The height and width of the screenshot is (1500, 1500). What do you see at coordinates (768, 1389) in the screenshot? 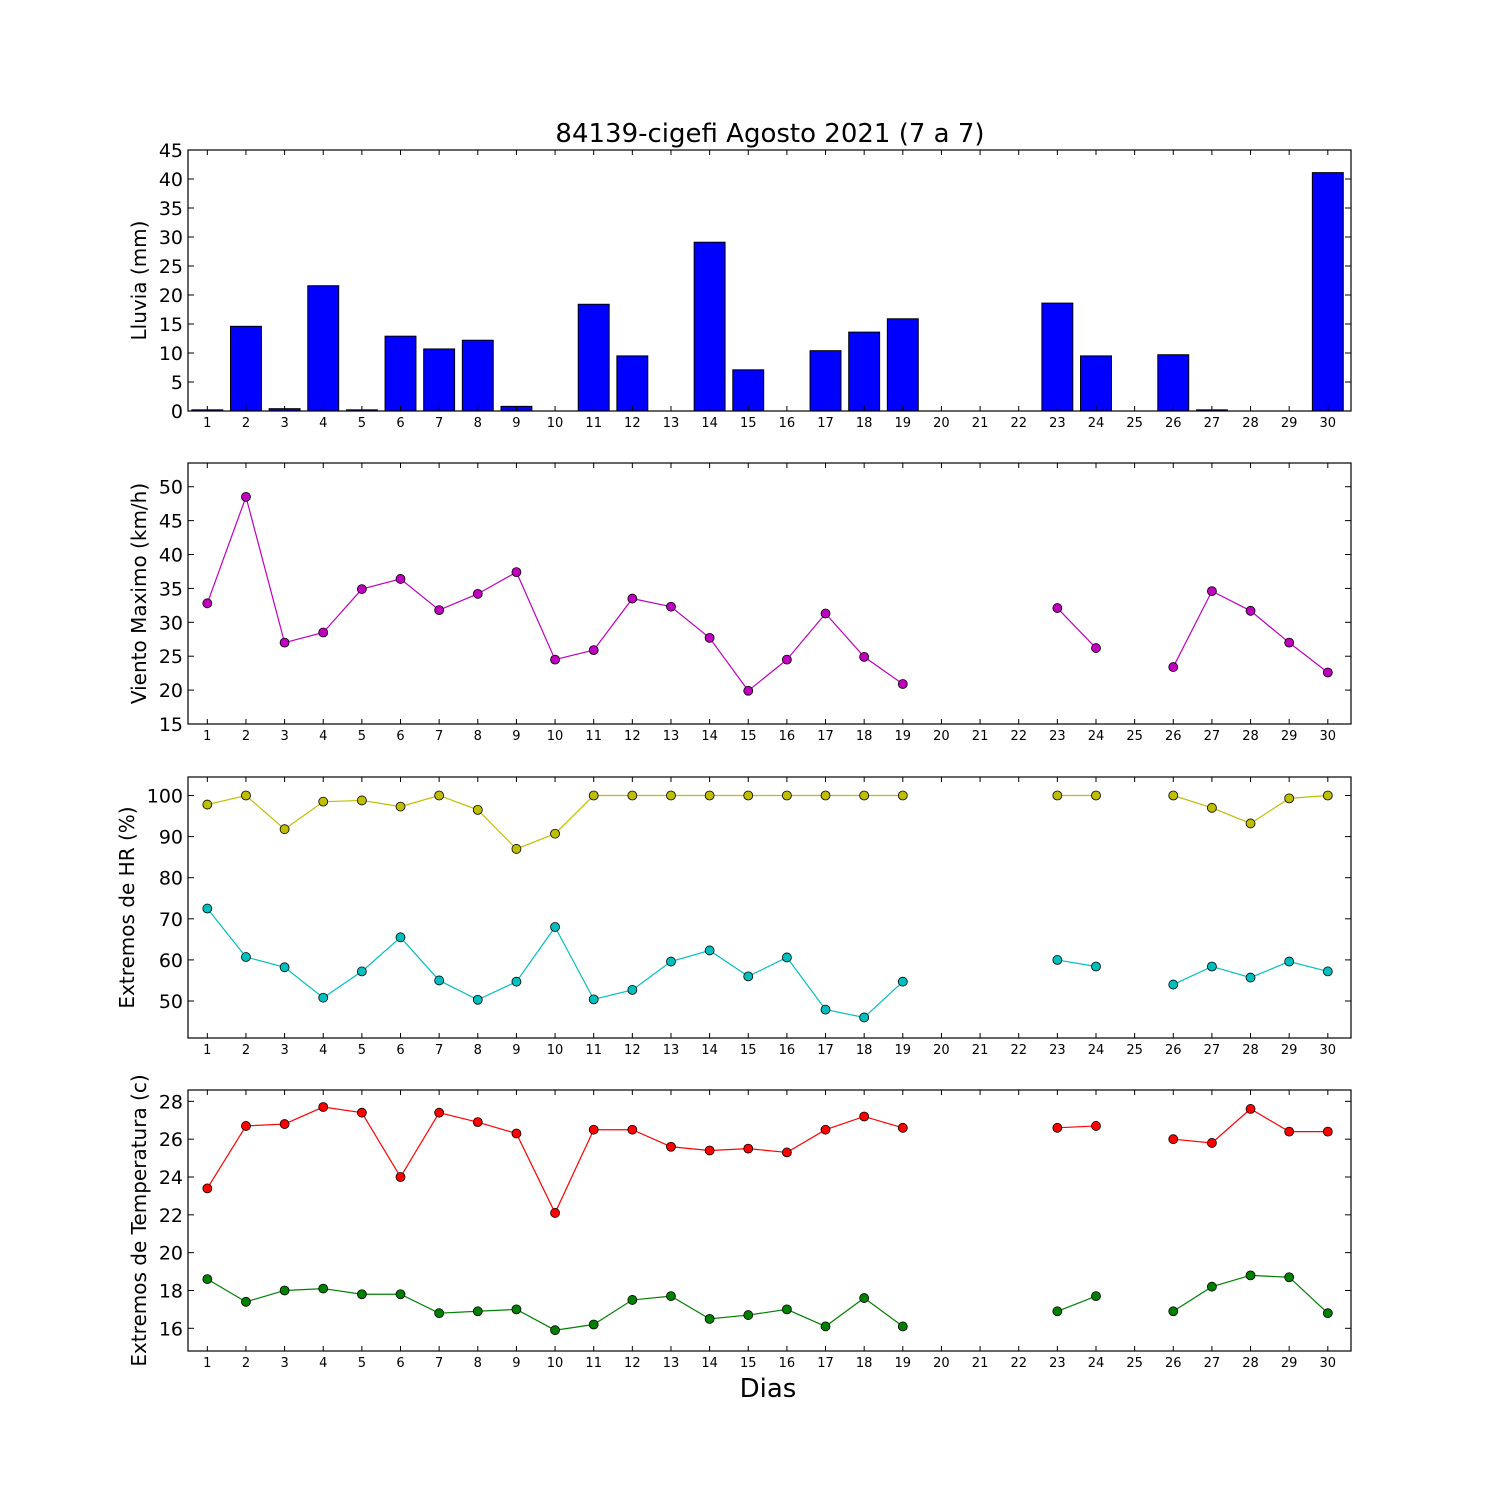
I see `x-axis-label: Dias` at bounding box center [768, 1389].